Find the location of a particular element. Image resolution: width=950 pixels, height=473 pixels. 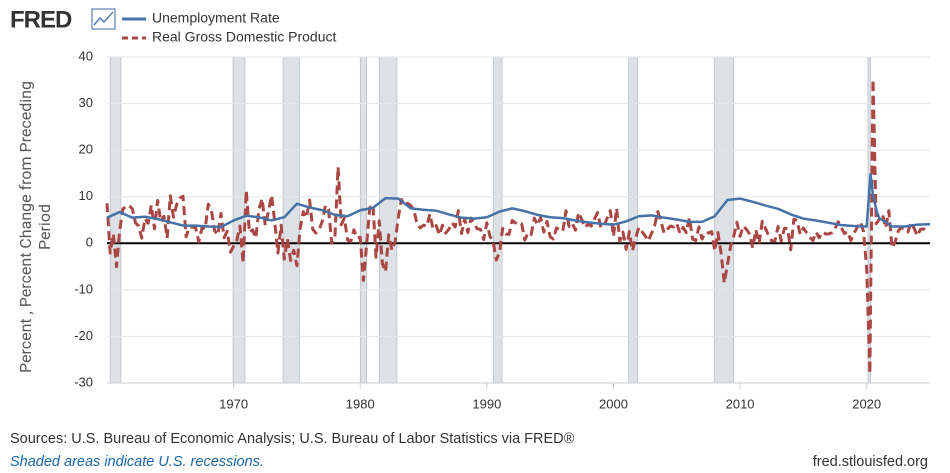

legend-label: Real Gross Domestic Product is located at coordinates (244, 37).